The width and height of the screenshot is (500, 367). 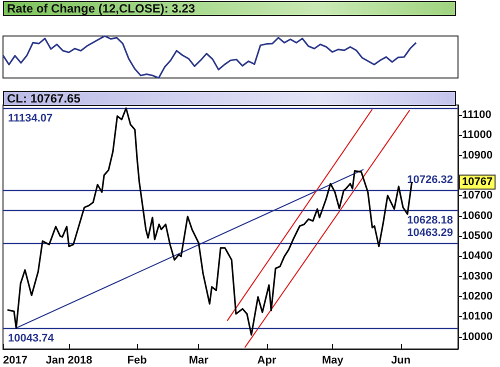 What do you see at coordinates (477, 336) in the screenshot?
I see `y-tick-label: 10000` at bounding box center [477, 336].